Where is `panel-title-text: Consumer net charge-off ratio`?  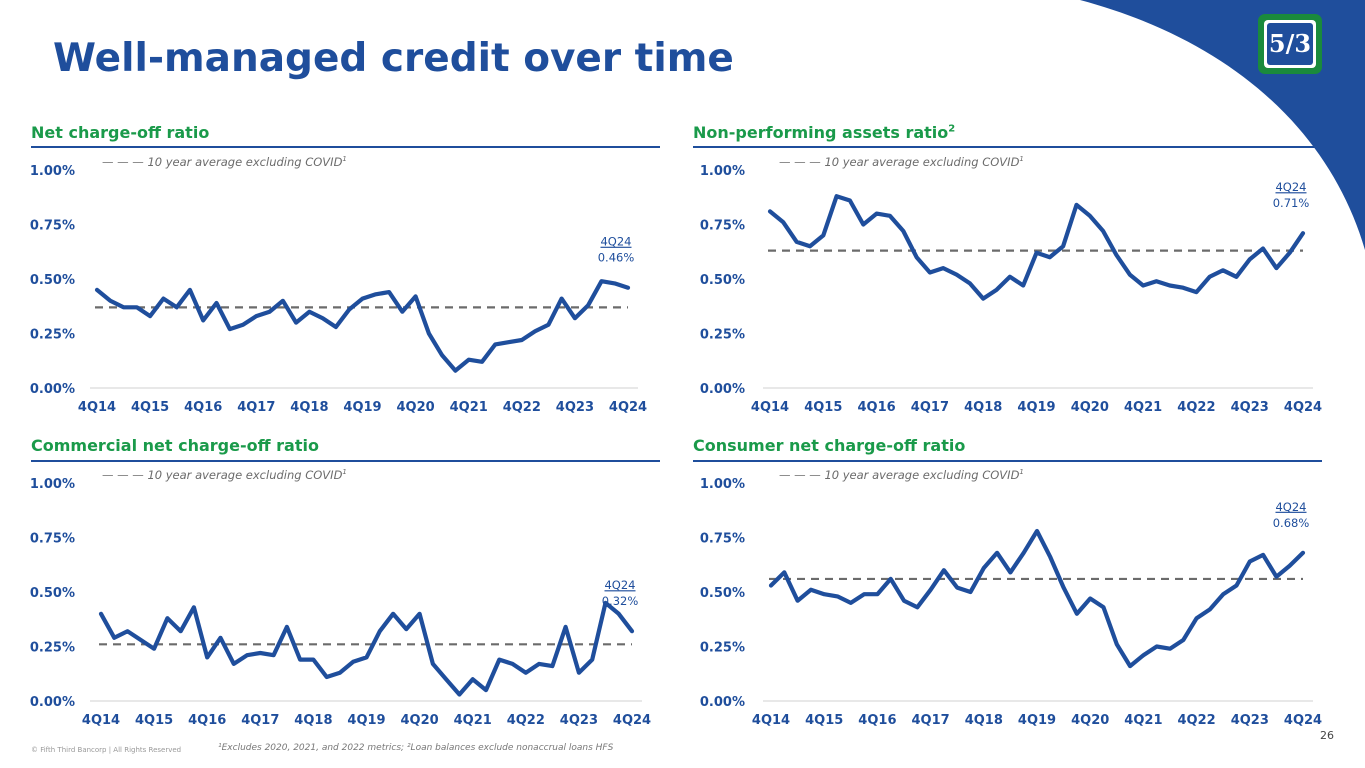
panel-title-text: Consumer net charge-off ratio is located at coordinates (829, 445).